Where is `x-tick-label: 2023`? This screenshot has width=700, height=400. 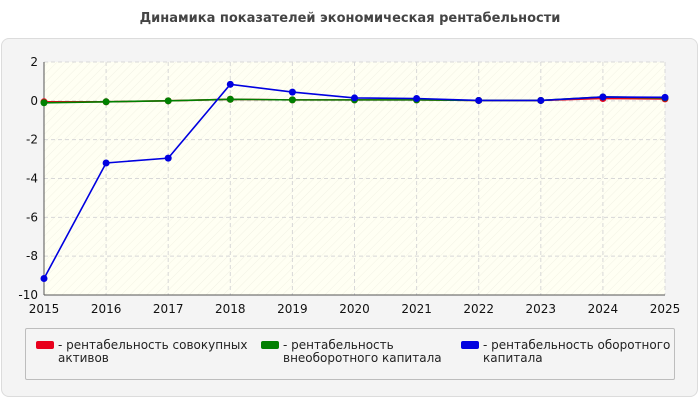
x-tick-label: 2023 is located at coordinates (541, 309).